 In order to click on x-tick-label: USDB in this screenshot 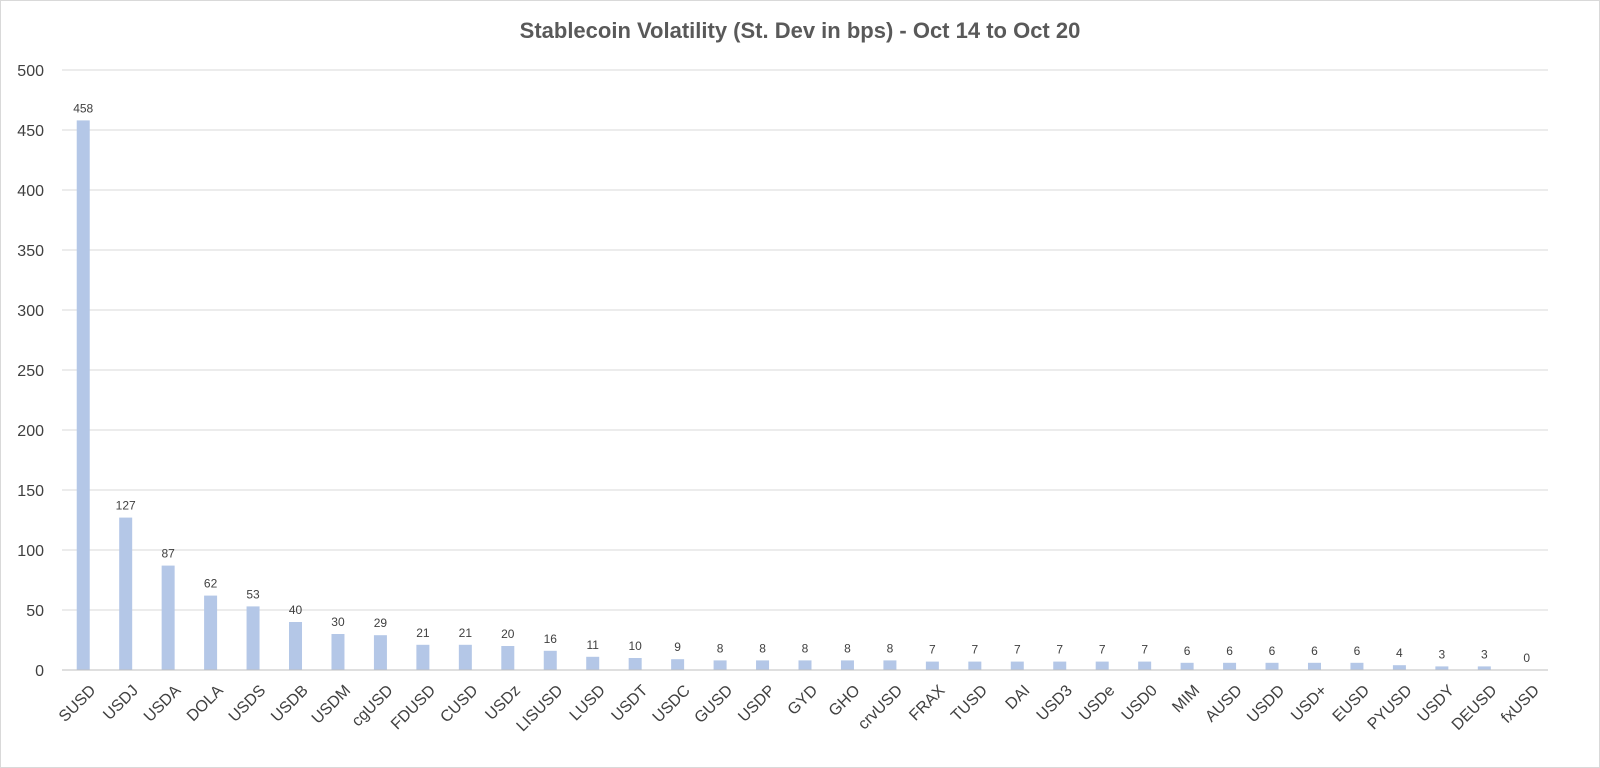, I will do `click(289, 703)`.